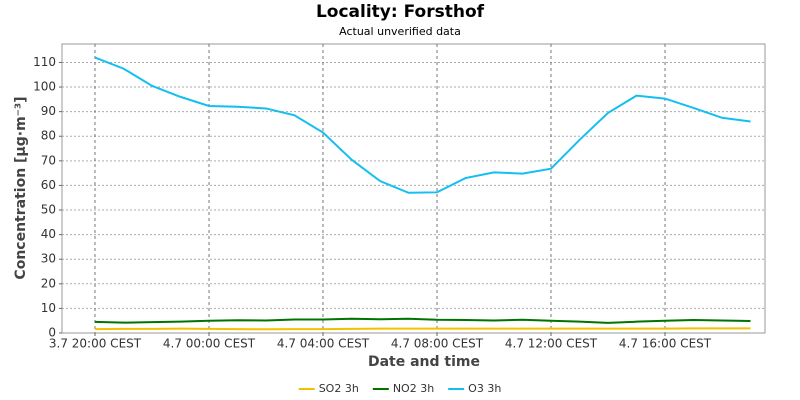 This screenshot has width=800, height=400. Describe the element at coordinates (48, 210) in the screenshot. I see `y-tick-label: 50` at that location.